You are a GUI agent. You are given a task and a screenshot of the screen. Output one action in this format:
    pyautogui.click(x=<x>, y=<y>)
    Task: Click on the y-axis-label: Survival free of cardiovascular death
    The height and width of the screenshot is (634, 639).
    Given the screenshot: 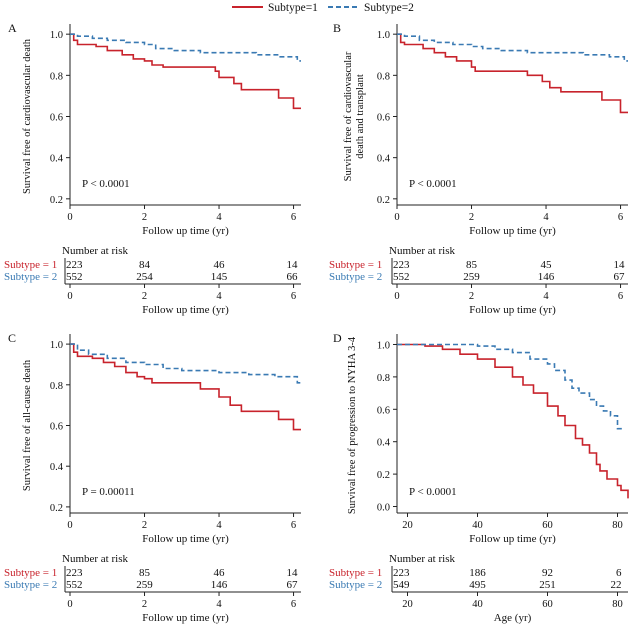 What is the action you would take?
    pyautogui.click(x=27, y=116)
    